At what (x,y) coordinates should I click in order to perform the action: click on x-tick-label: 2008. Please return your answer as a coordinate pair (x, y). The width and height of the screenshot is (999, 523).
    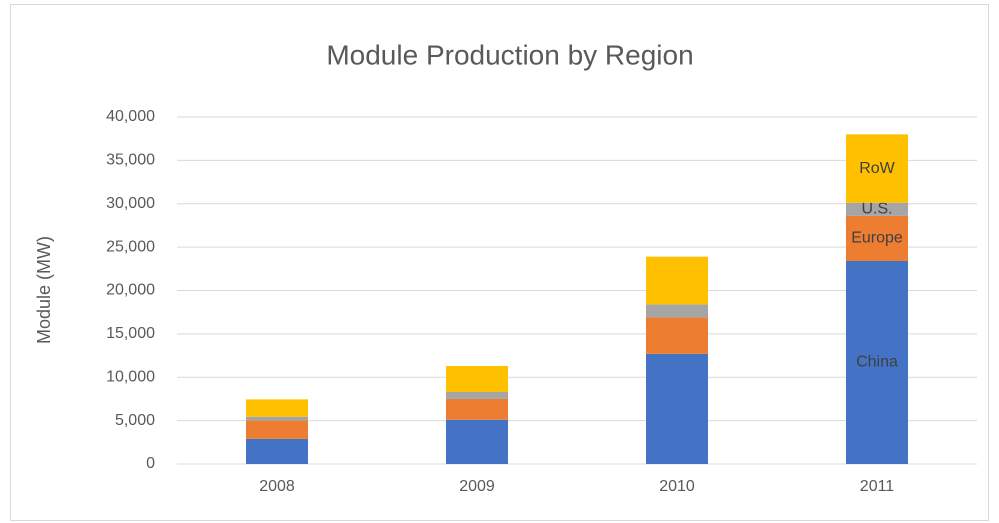
    Looking at the image, I should click on (277, 486).